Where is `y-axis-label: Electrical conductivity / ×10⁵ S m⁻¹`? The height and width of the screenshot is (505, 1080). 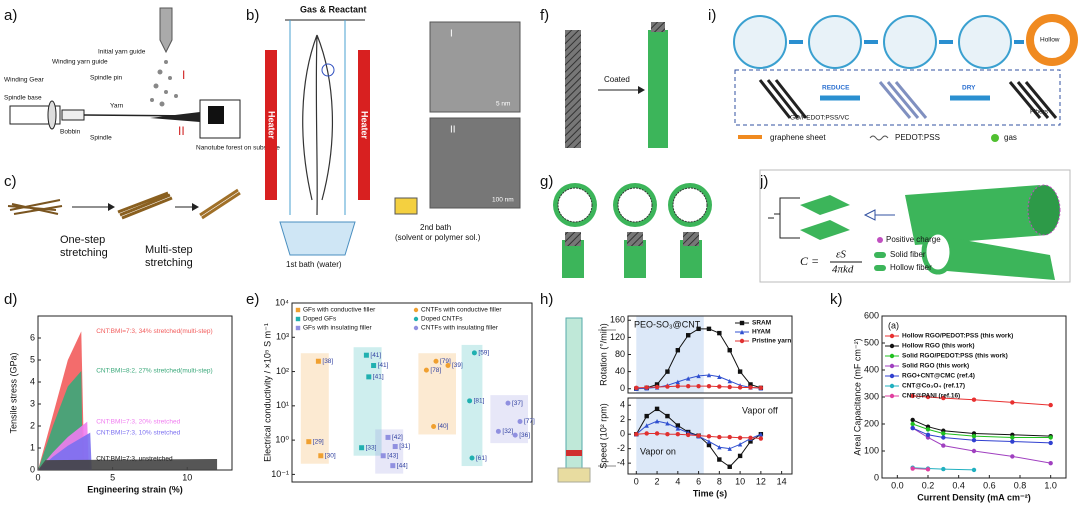 y-axis-label: Electrical conductivity / ×10⁵ S m⁻¹ is located at coordinates (267, 392).